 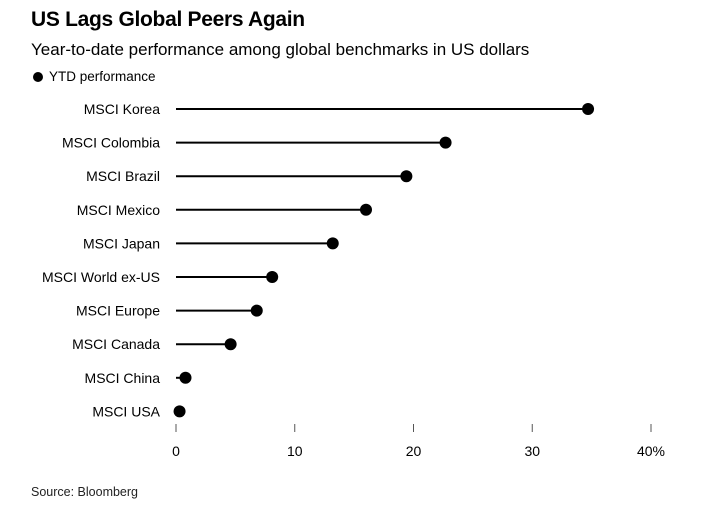 I want to click on x-tick-label: 20, so click(x=414, y=451).